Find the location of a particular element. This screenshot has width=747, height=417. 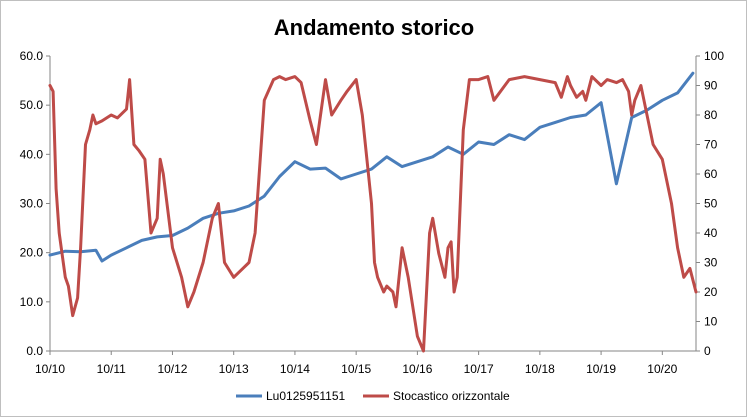

y-right-tick-label: 20 is located at coordinates (711, 292).